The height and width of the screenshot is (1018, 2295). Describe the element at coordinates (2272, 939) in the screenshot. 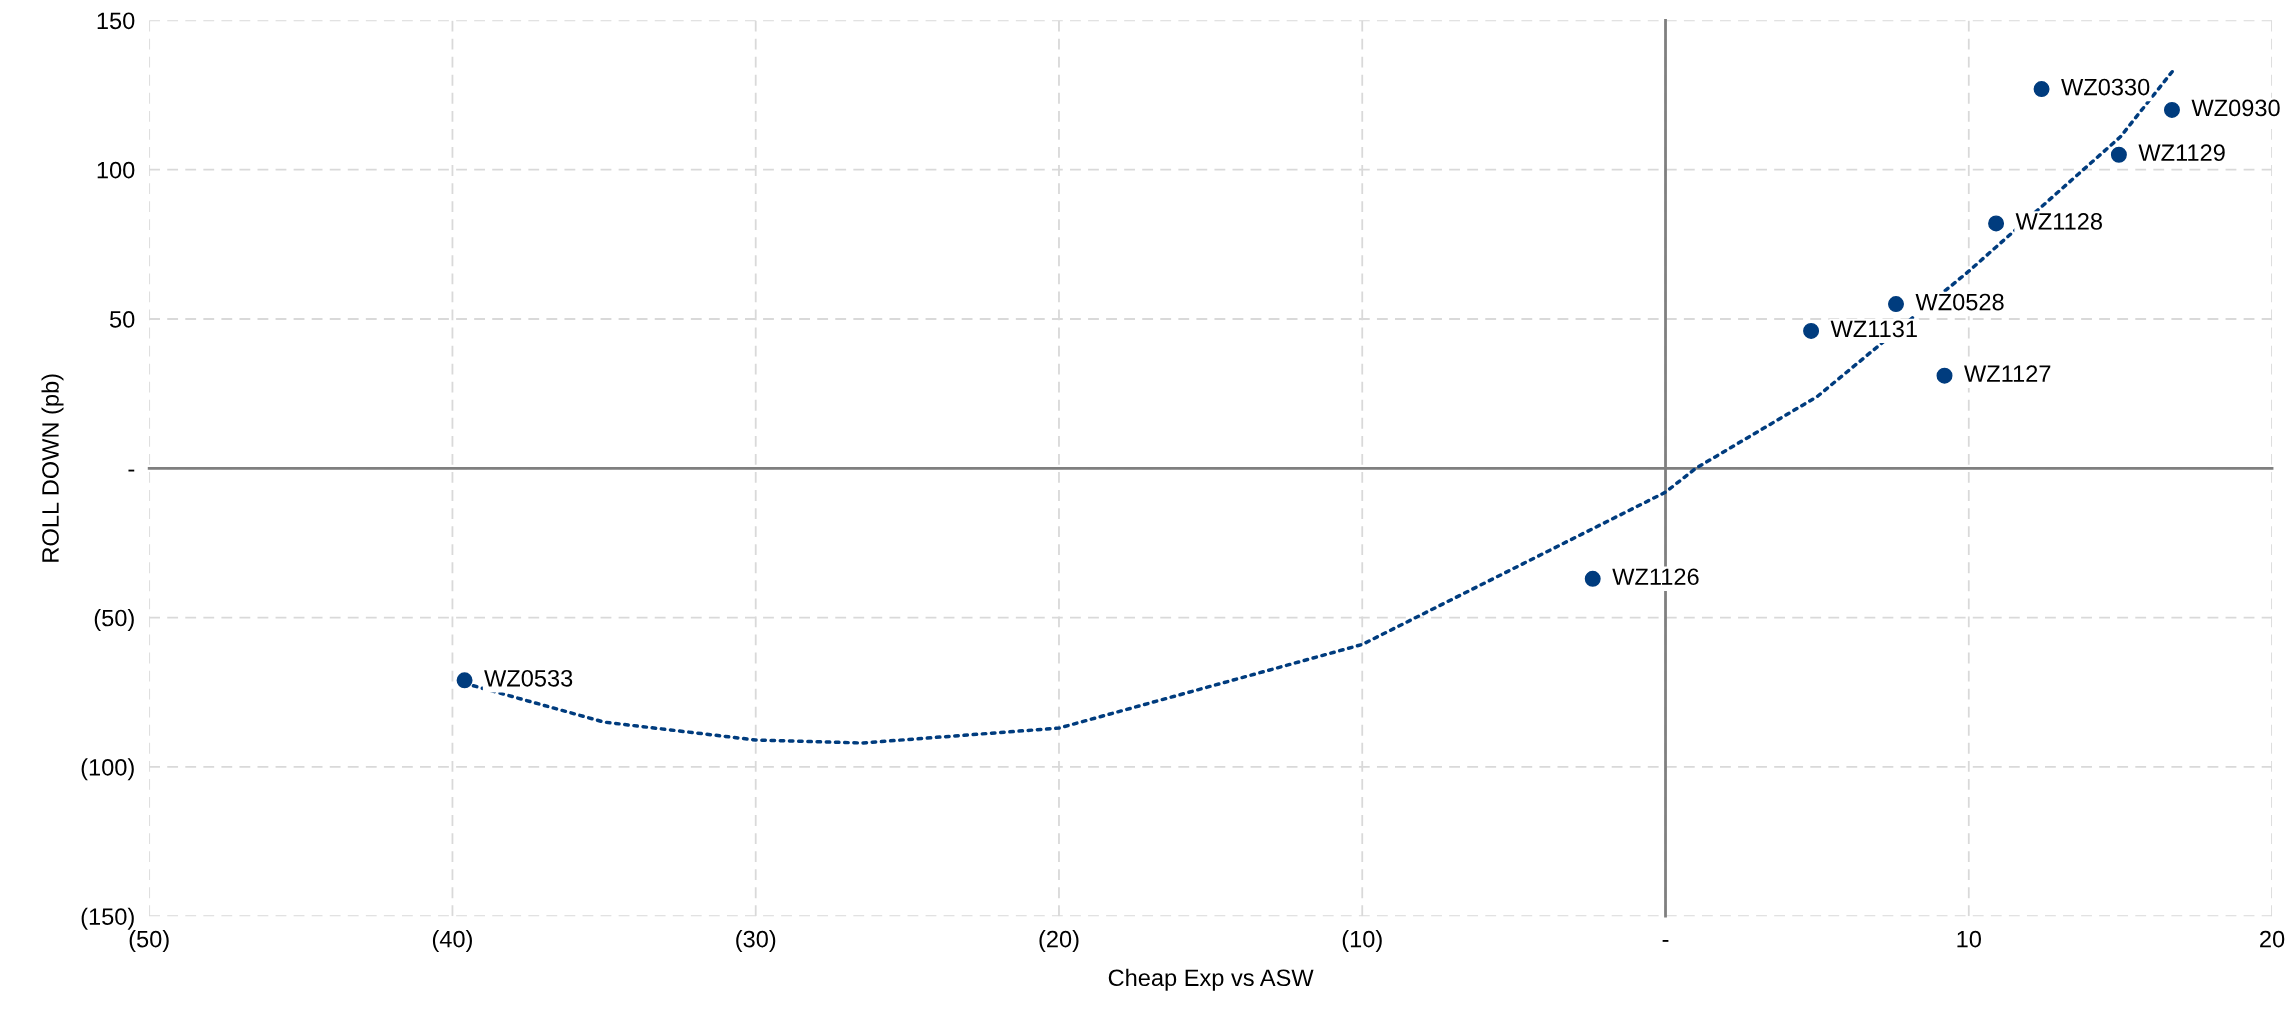

I see `x-tick-label: 20` at that location.